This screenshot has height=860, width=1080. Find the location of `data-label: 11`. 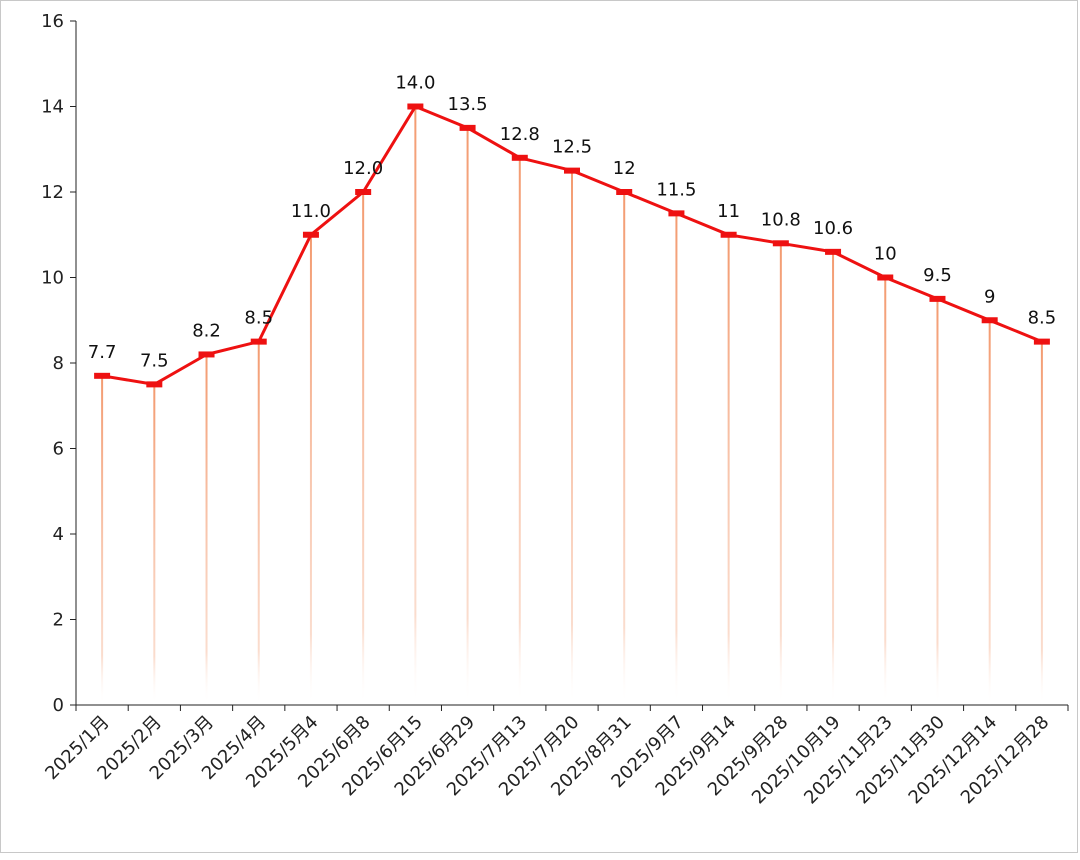

data-label: 11 is located at coordinates (728, 211).